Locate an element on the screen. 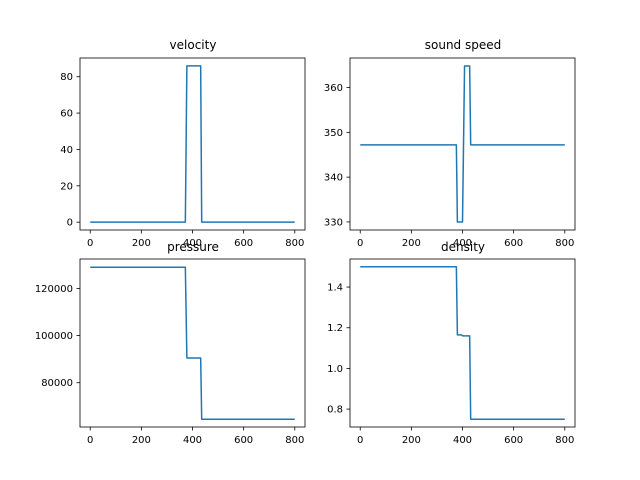  velocity-y-tick-label: 0 is located at coordinates (70, 223).